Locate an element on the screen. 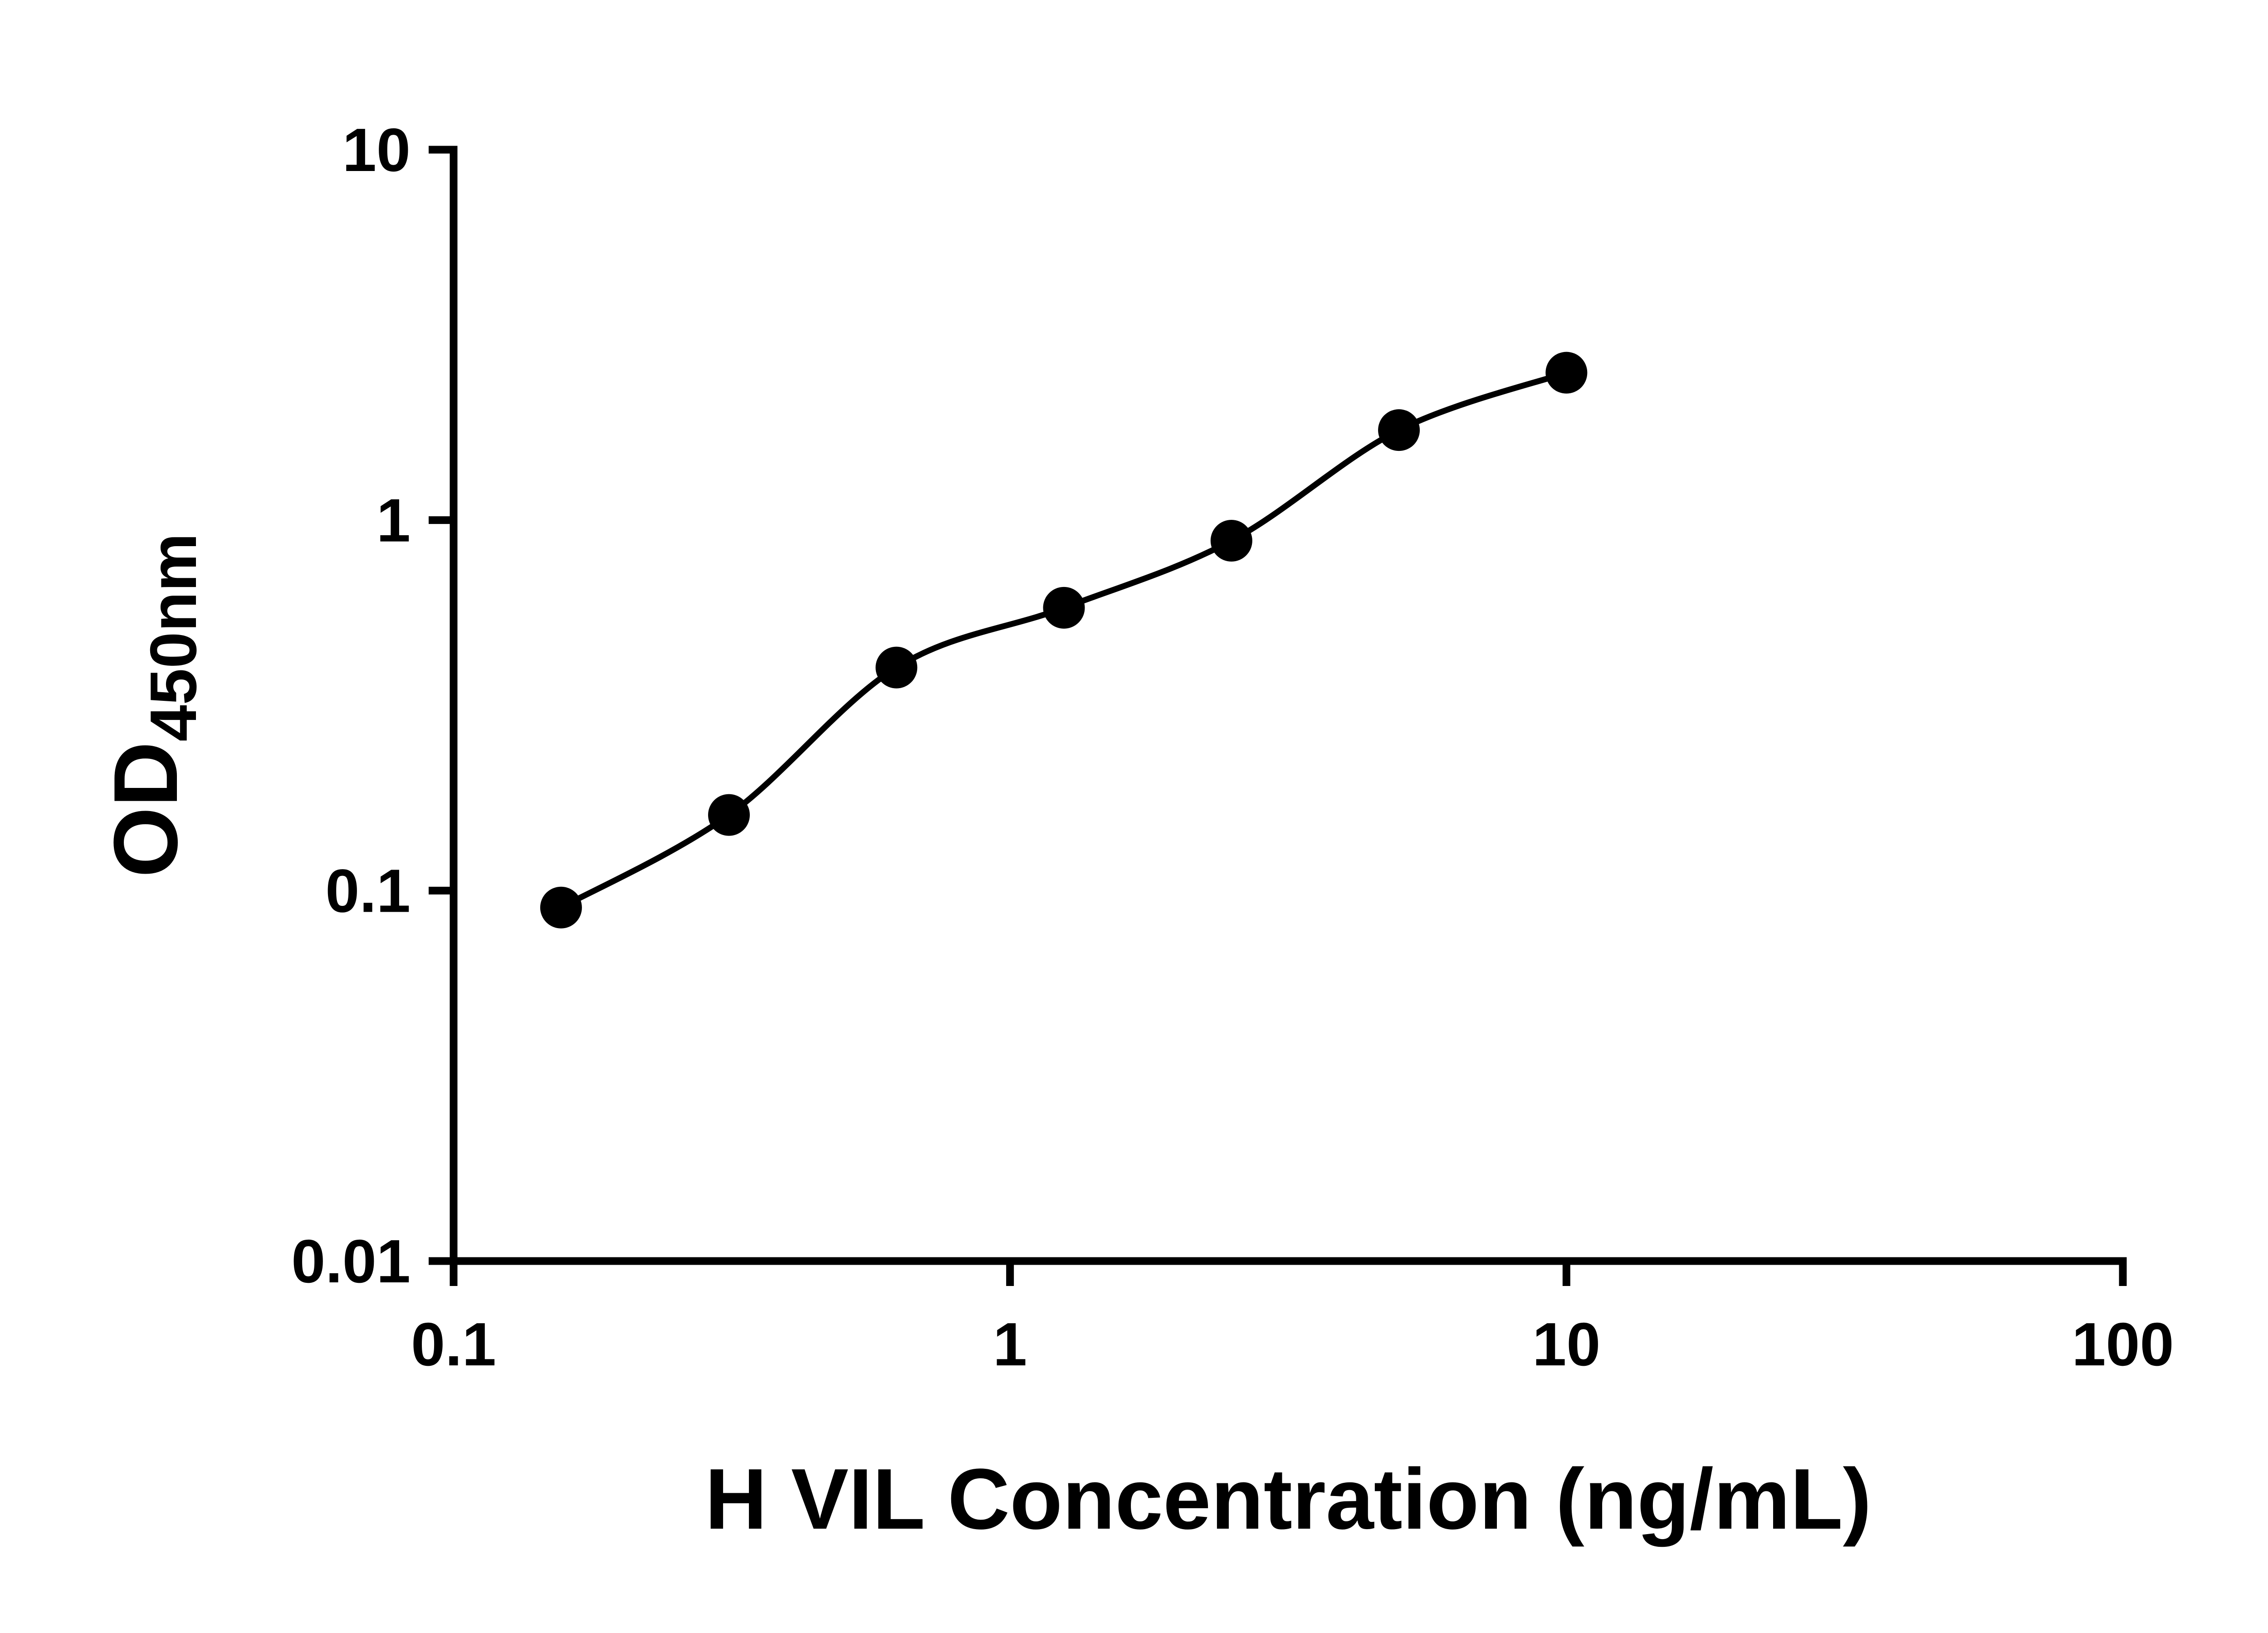 Image resolution: width=2268 pixels, height=1633 pixels. x-tick-label: 0.1 is located at coordinates (454, 1344).